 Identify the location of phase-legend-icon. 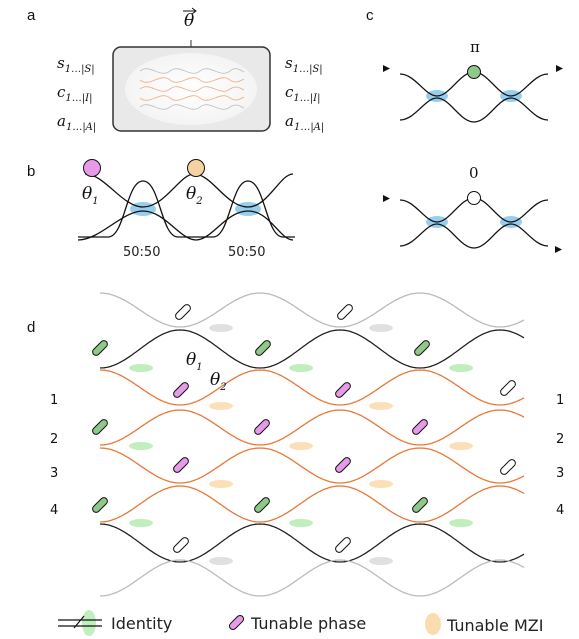
(236, 622).